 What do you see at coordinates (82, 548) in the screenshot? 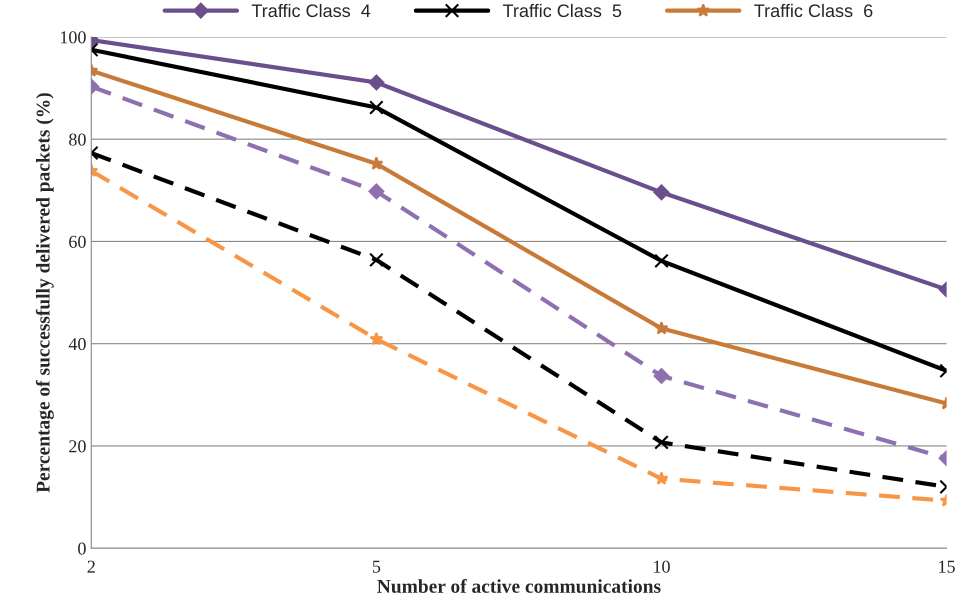
I see `y-tick-label: 0` at bounding box center [82, 548].